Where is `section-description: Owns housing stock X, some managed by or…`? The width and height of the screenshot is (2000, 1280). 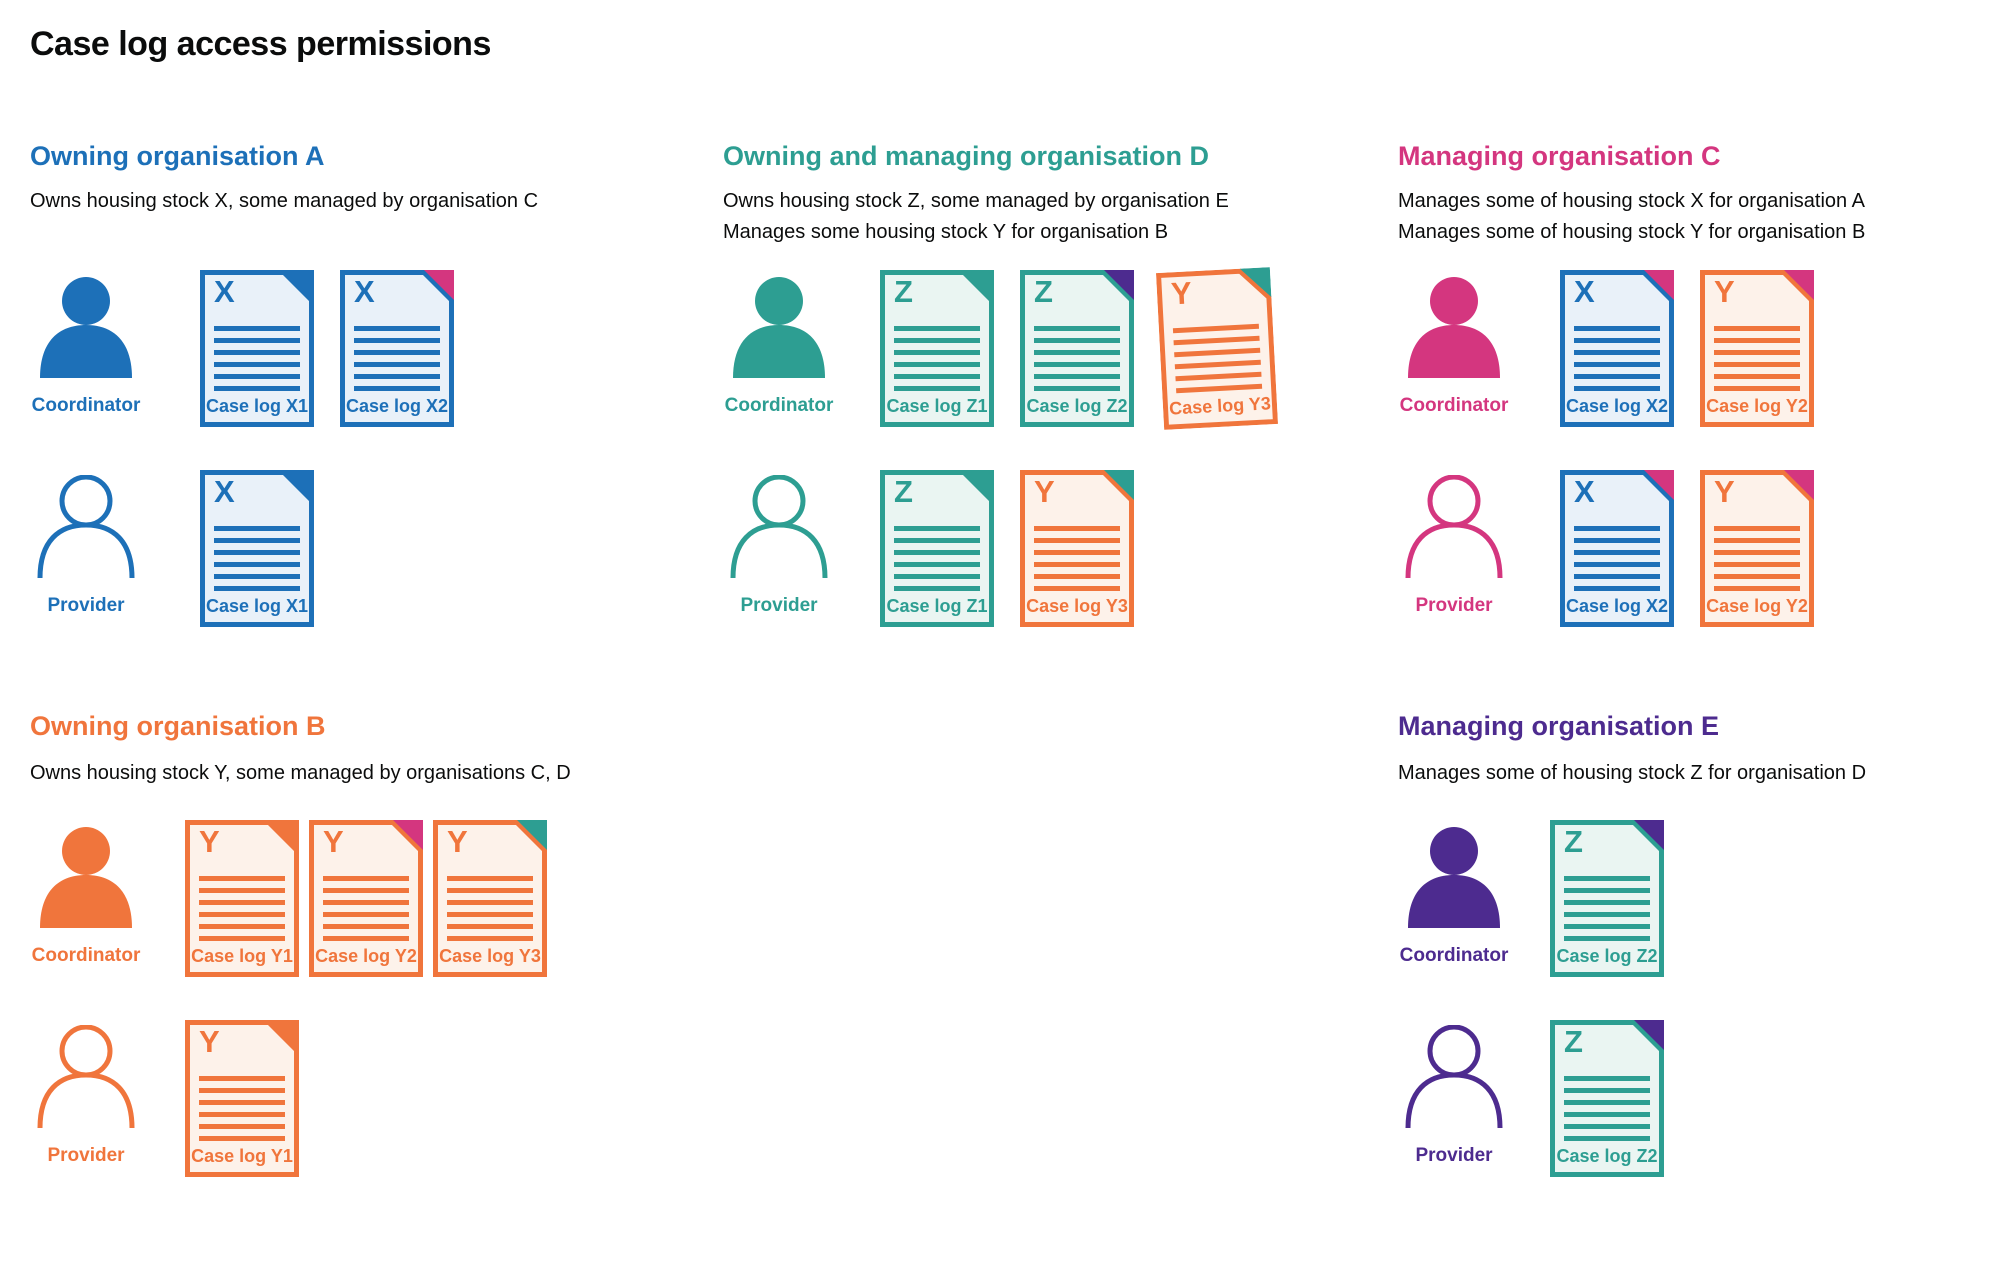 section-description: Owns housing stock X, some managed by or… is located at coordinates (284, 201).